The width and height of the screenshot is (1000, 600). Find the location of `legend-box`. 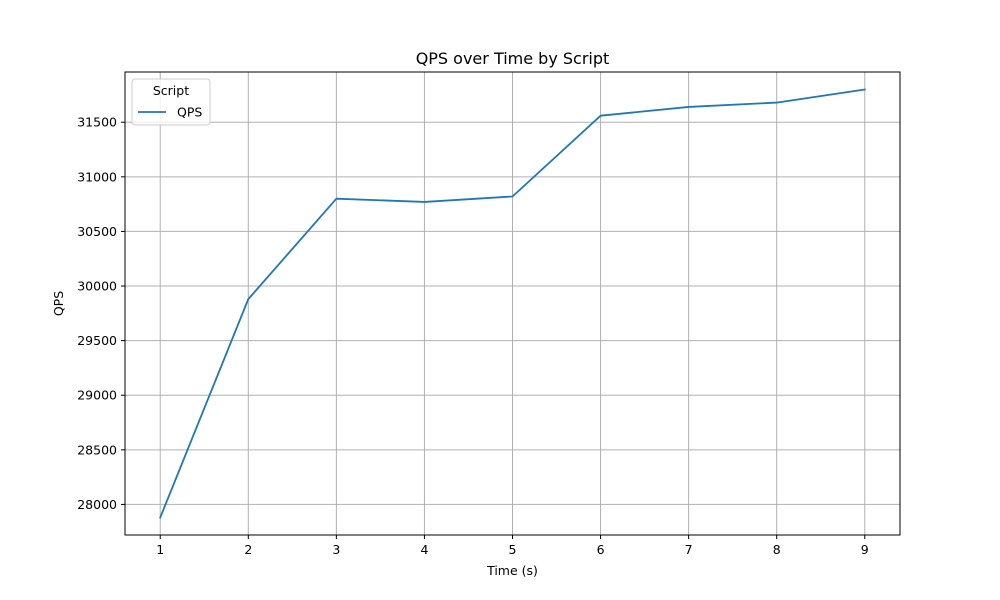

legend-box is located at coordinates (171, 102).